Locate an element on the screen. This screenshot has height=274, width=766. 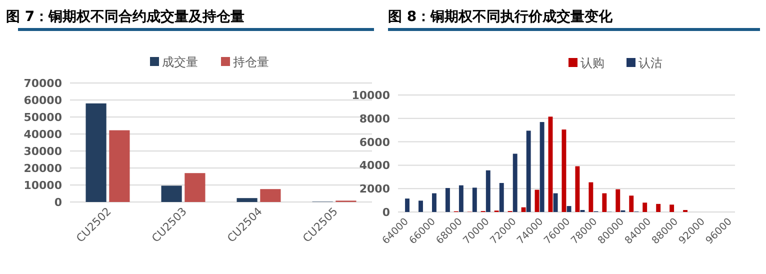
y-tick-label: 60000 is located at coordinates (43, 100).